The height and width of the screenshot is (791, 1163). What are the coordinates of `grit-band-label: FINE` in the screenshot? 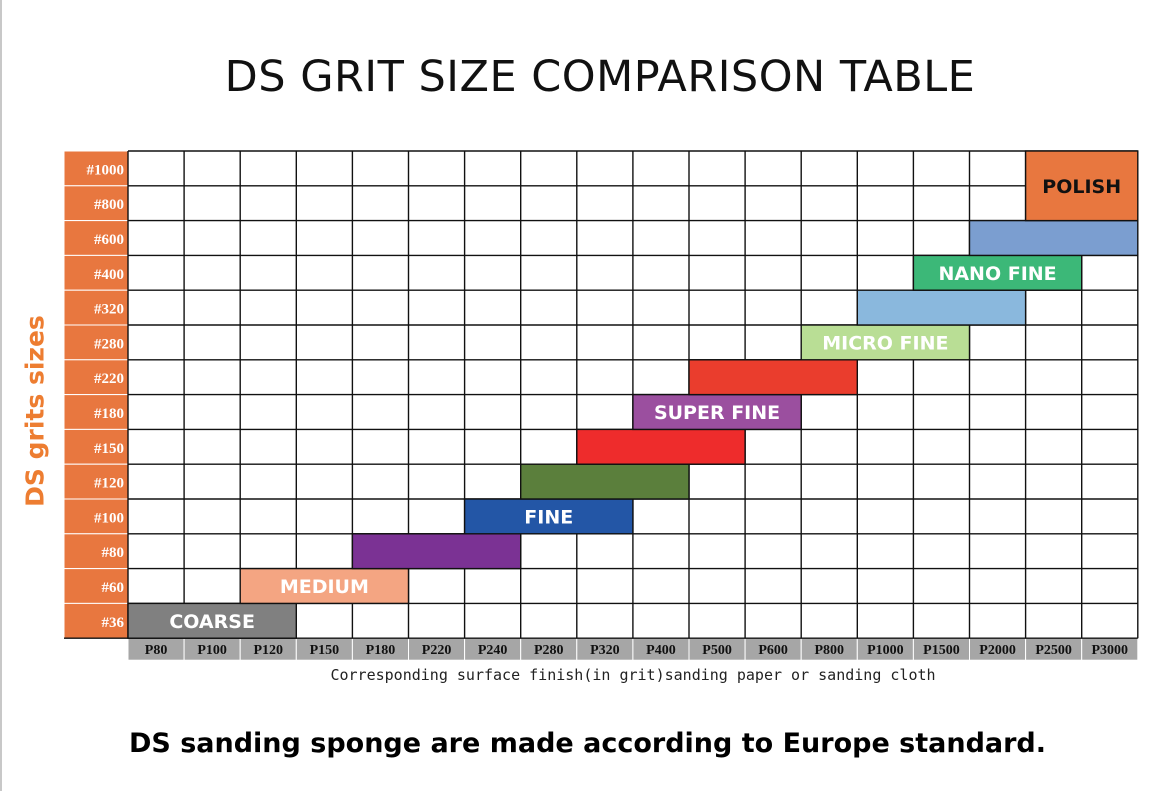 It's located at (548, 517).